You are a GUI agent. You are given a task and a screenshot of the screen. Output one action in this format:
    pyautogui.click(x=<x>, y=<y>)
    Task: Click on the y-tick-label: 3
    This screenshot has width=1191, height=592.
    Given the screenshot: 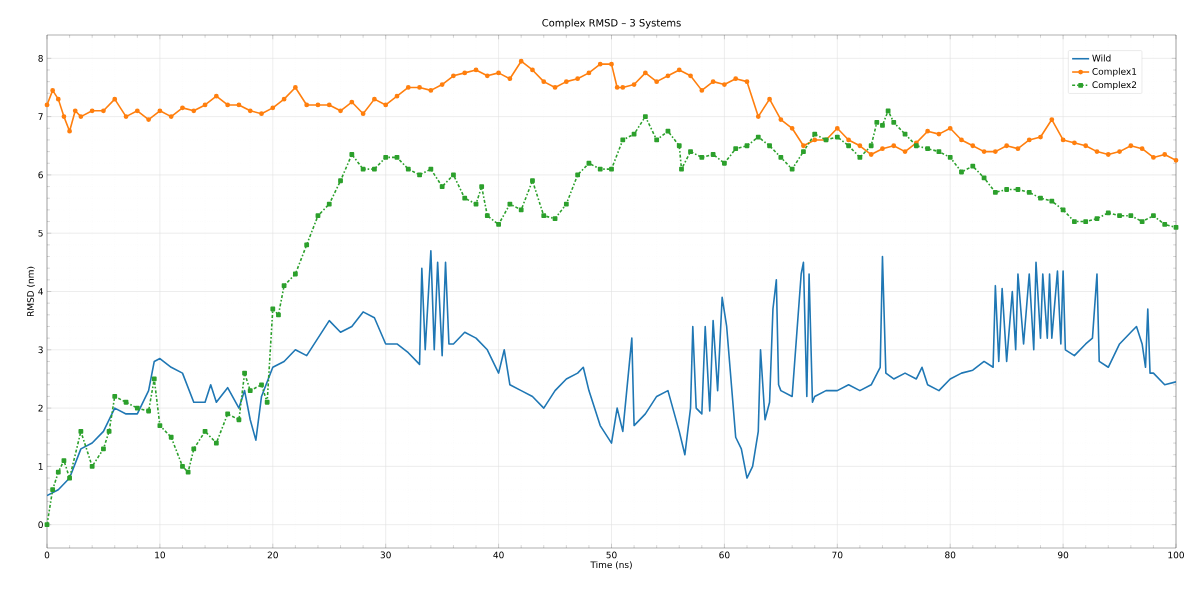 What is the action you would take?
    pyautogui.click(x=40, y=350)
    